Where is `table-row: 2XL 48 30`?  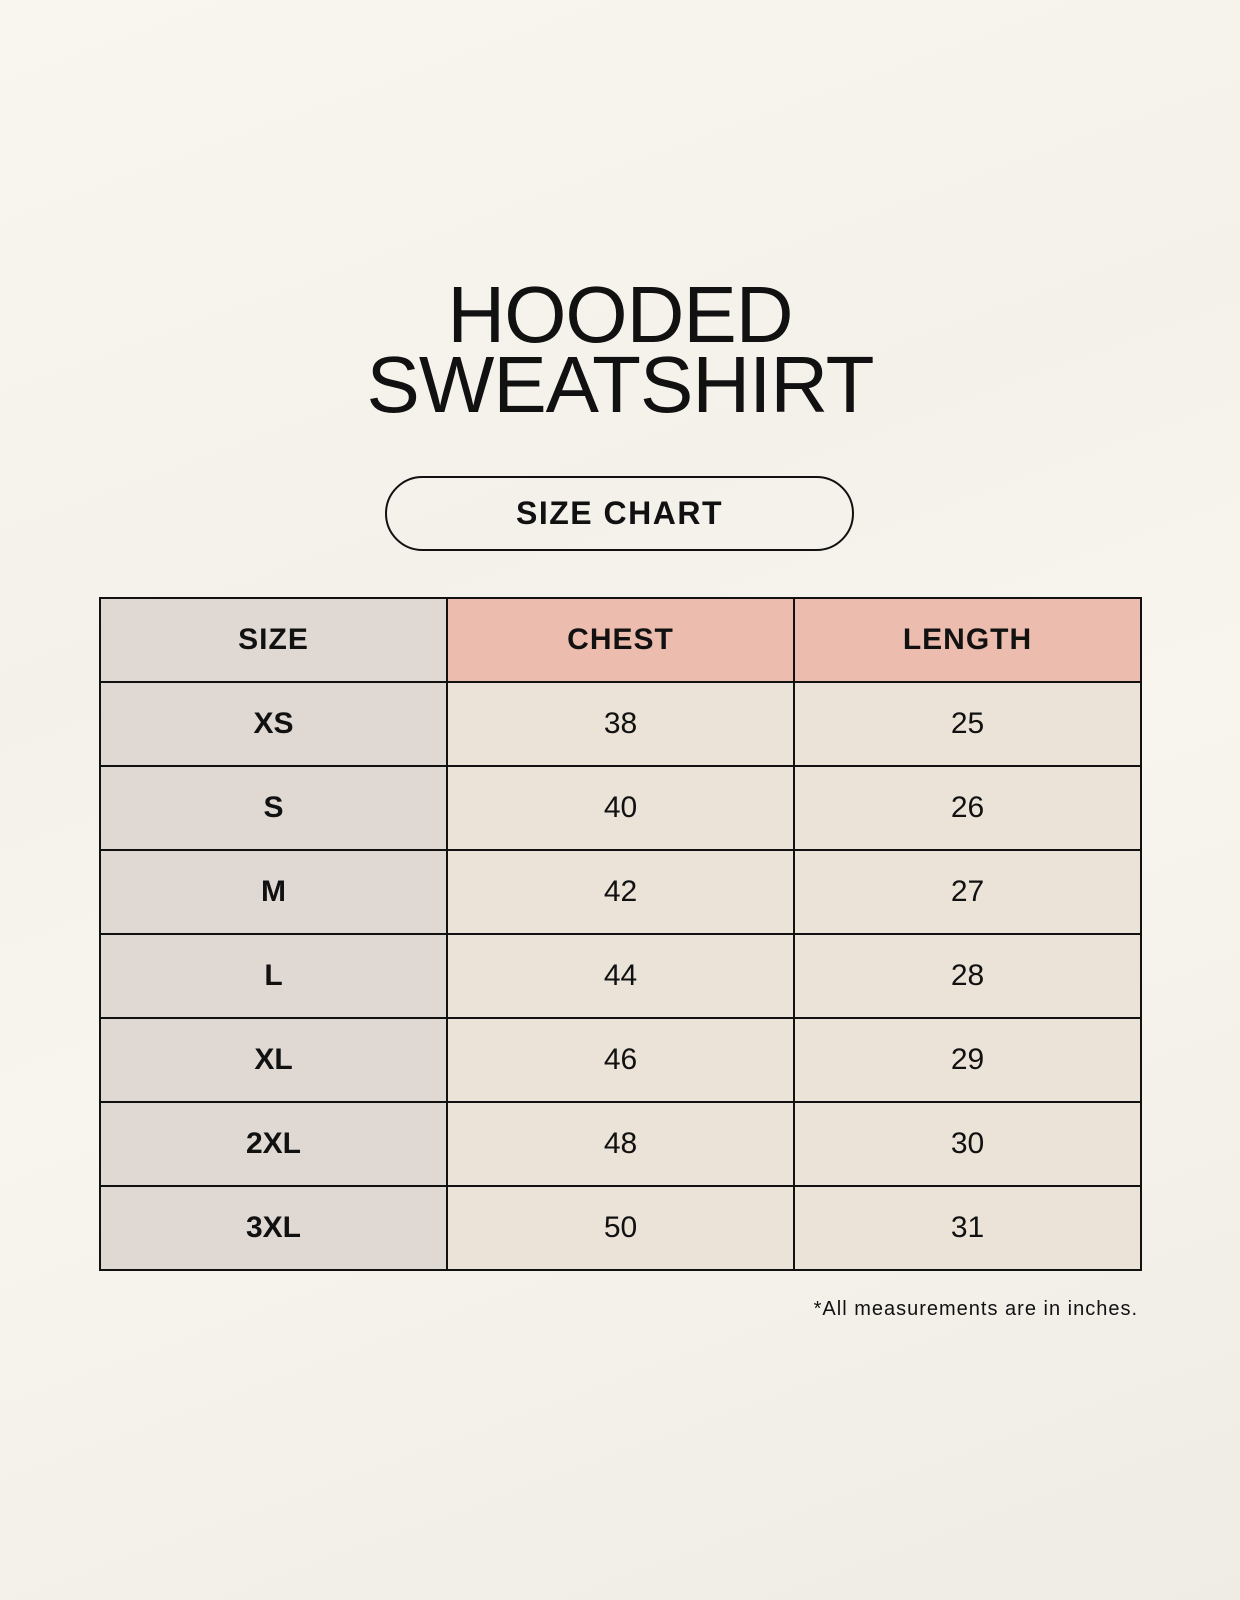
table-row: 2XL 48 30 is located at coordinates (620, 1144).